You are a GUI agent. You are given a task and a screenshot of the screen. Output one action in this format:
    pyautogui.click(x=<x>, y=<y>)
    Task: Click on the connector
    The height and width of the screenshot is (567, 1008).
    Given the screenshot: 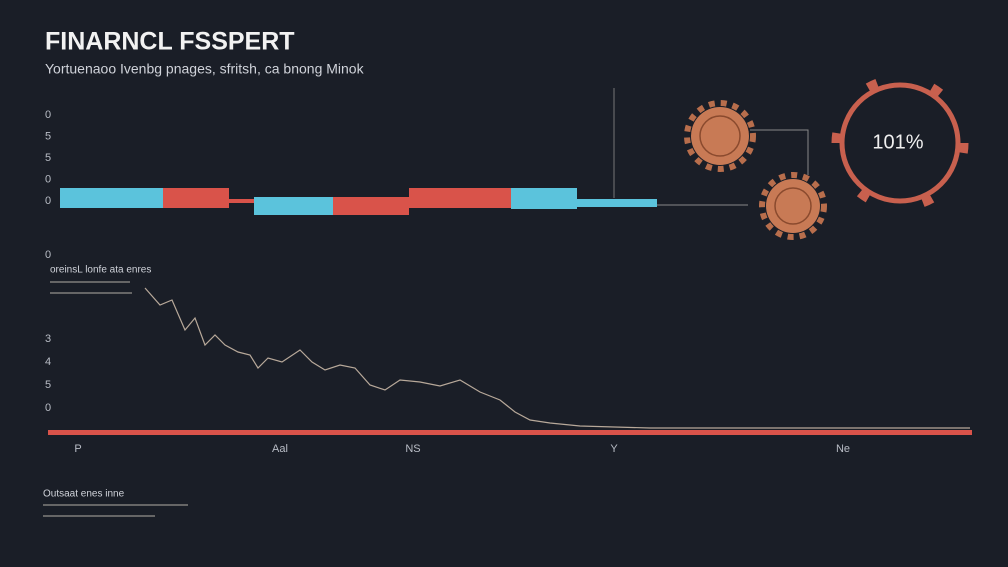 What is the action you would take?
    pyautogui.click(x=779, y=152)
    